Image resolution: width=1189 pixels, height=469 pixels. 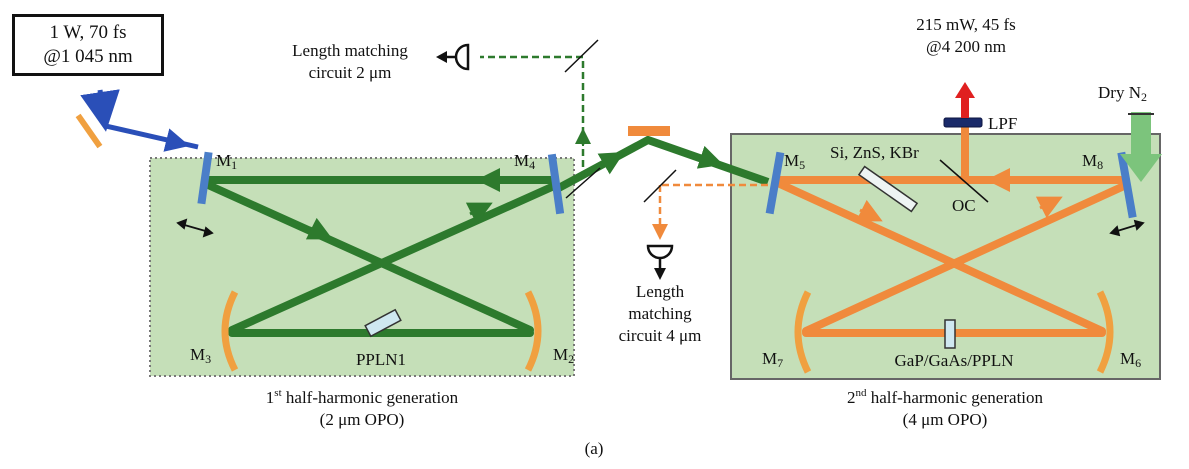 I want to click on output-label: 215 mW, 45 fs @4 200 nm, so click(x=966, y=35).